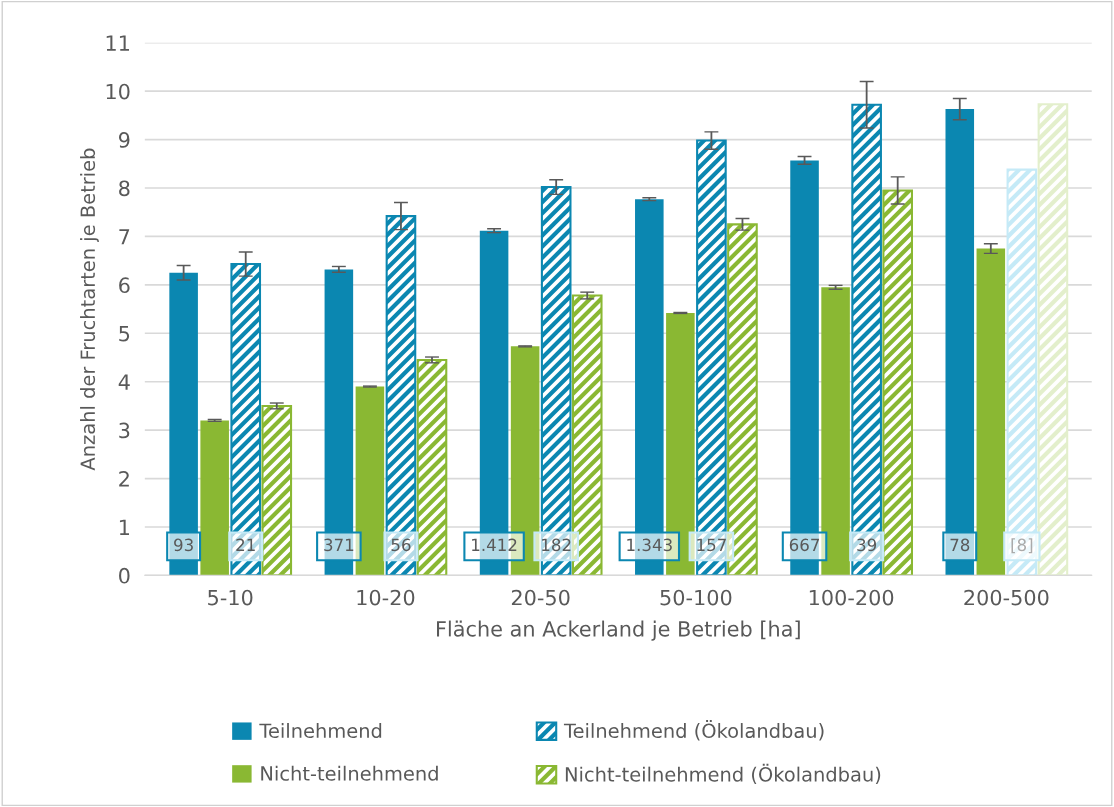 Image resolution: width=1114 pixels, height=807 pixels. Describe the element at coordinates (124, 285) in the screenshot. I see `y-tick-label: 6` at that location.